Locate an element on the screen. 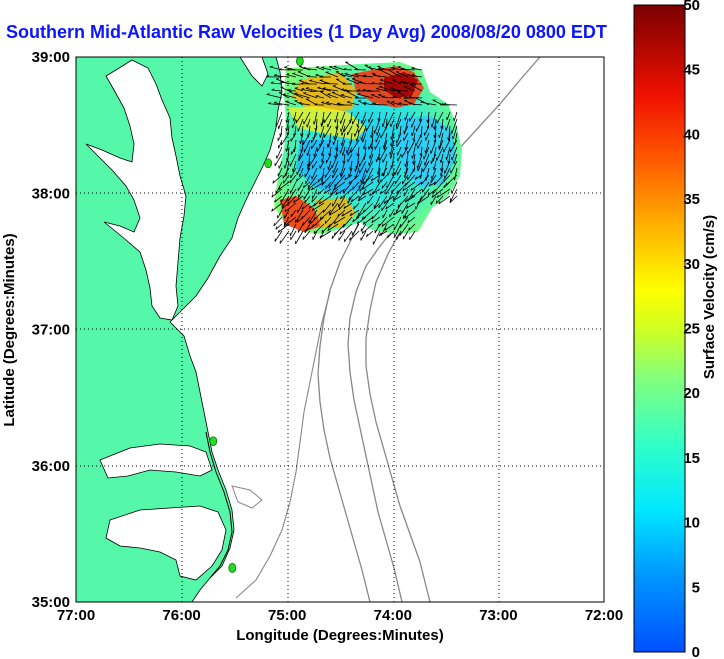 The height and width of the screenshot is (659, 724). velocity-field-yellow-band is located at coordinates (327, 123).